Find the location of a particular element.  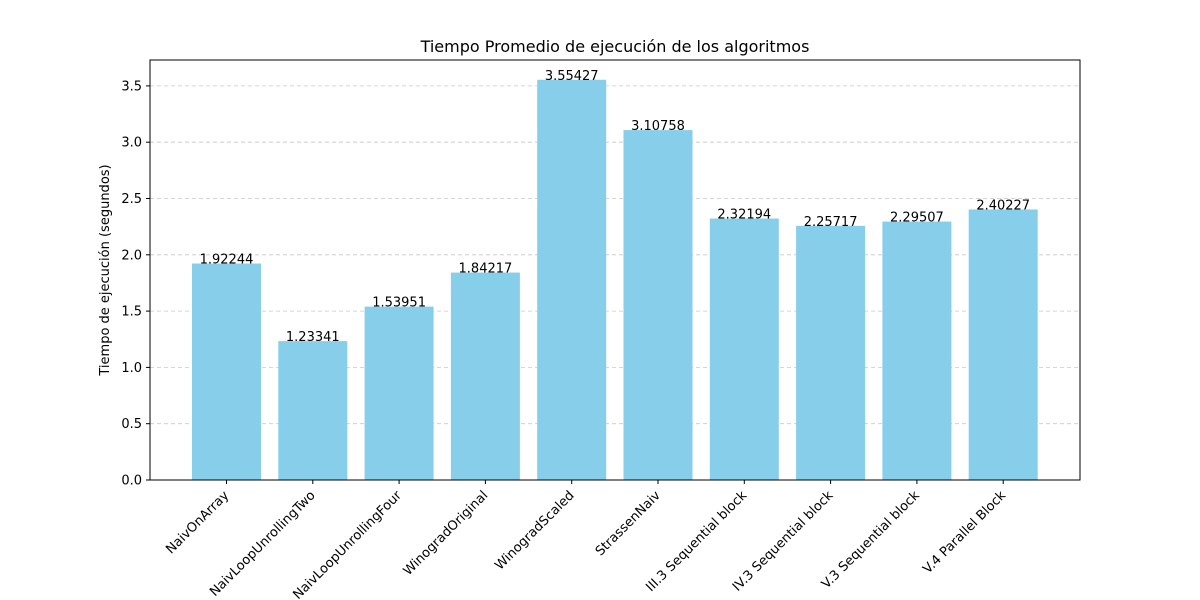

y-axis-title: Tiempo de ejecución (segundos) is located at coordinates (105, 270).